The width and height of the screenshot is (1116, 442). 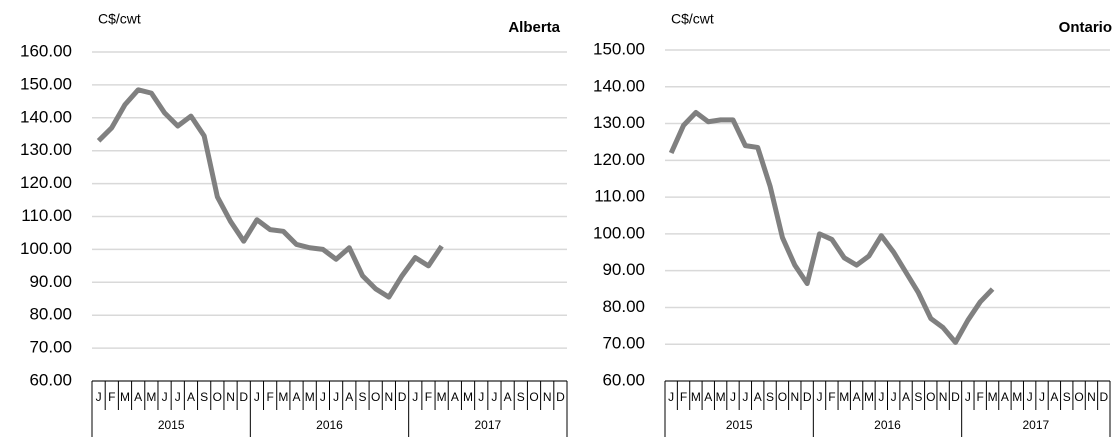 What do you see at coordinates (46, 50) in the screenshot?
I see `y-tick-label: 160.00` at bounding box center [46, 50].